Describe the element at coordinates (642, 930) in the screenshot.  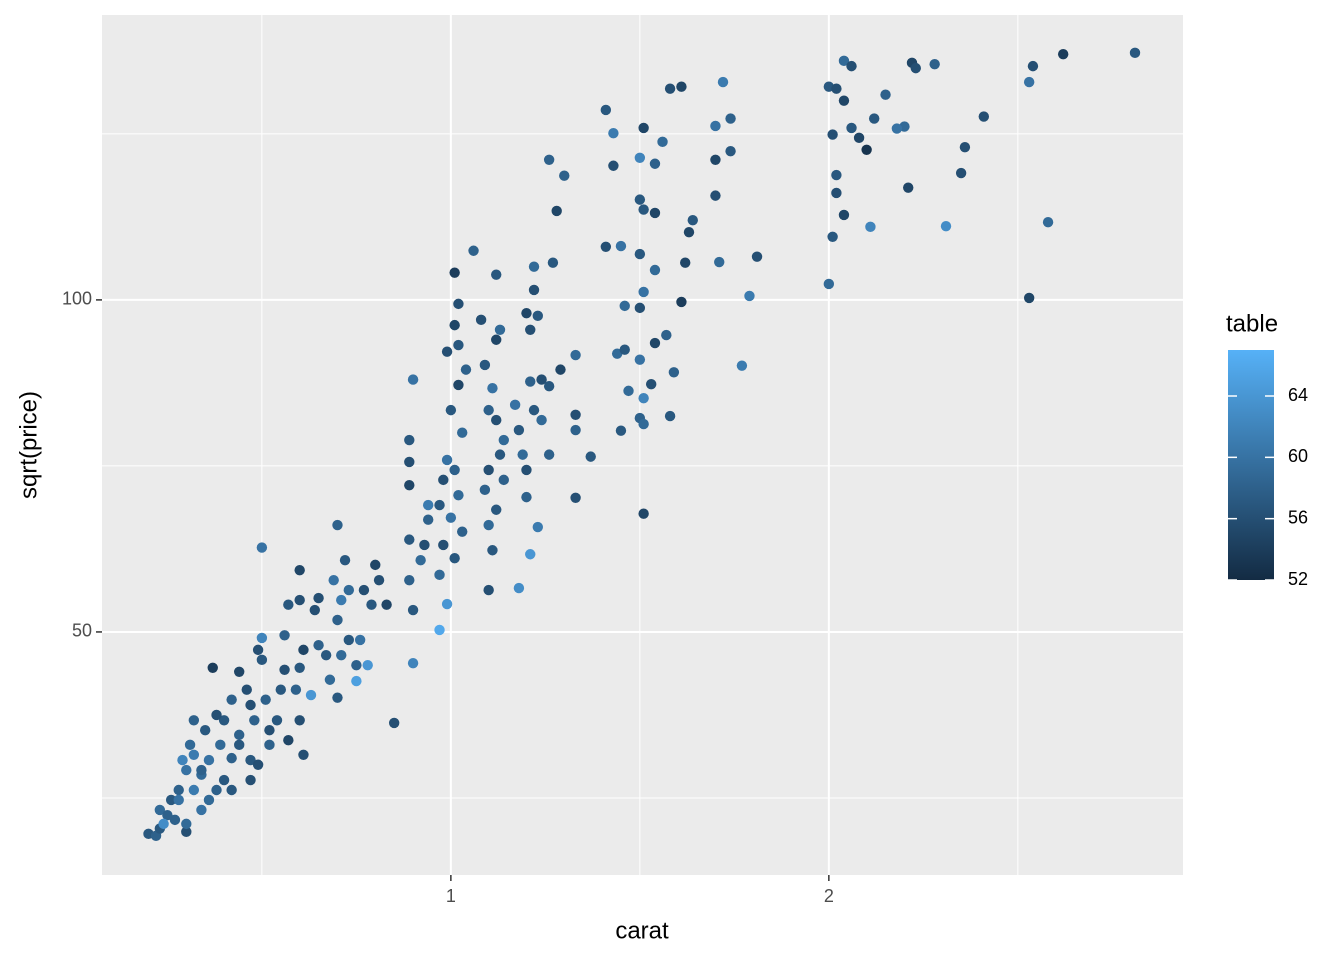
I see `x-axis-title: carat` at that location.